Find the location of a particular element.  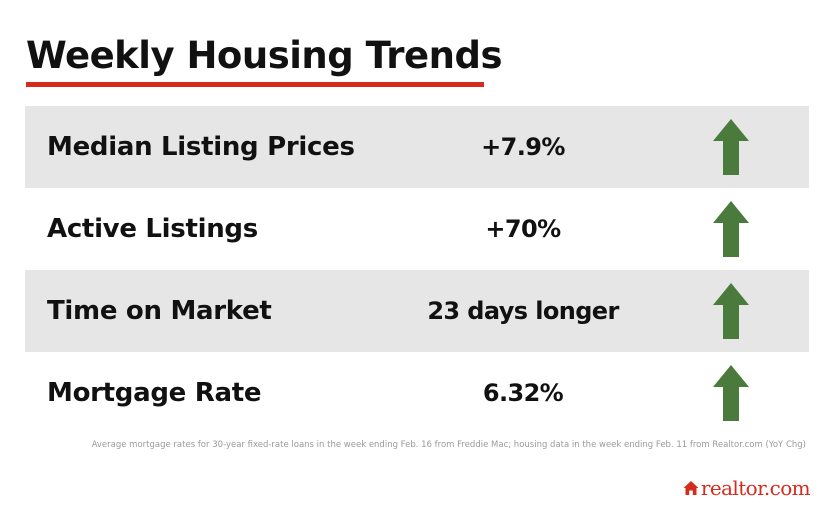

trend-value: 23 days longer is located at coordinates (523, 311).